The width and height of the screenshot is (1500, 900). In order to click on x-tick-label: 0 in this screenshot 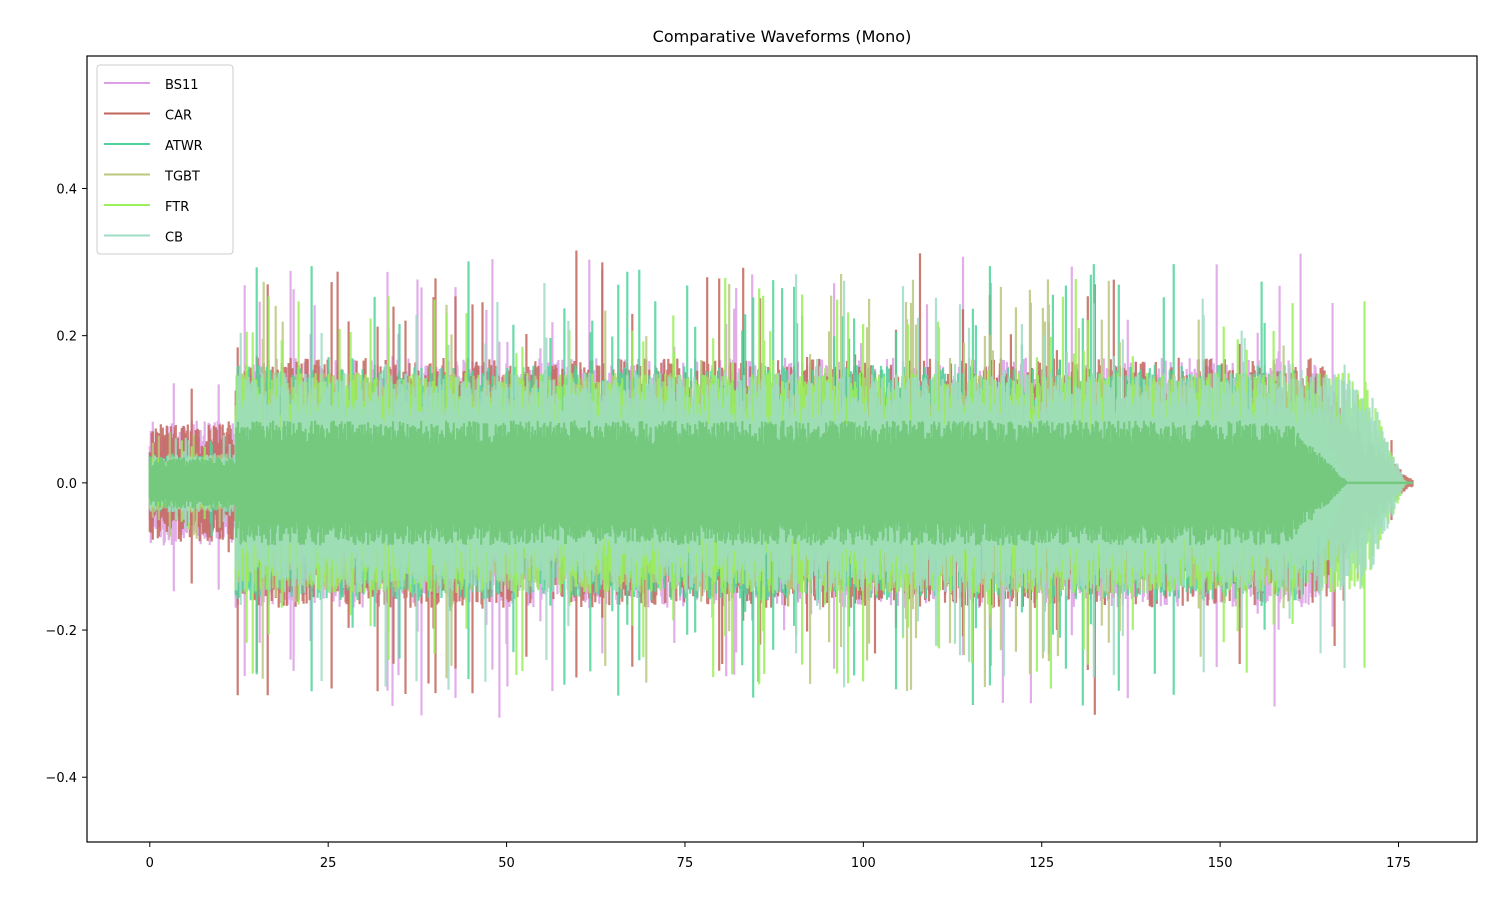, I will do `click(150, 863)`.